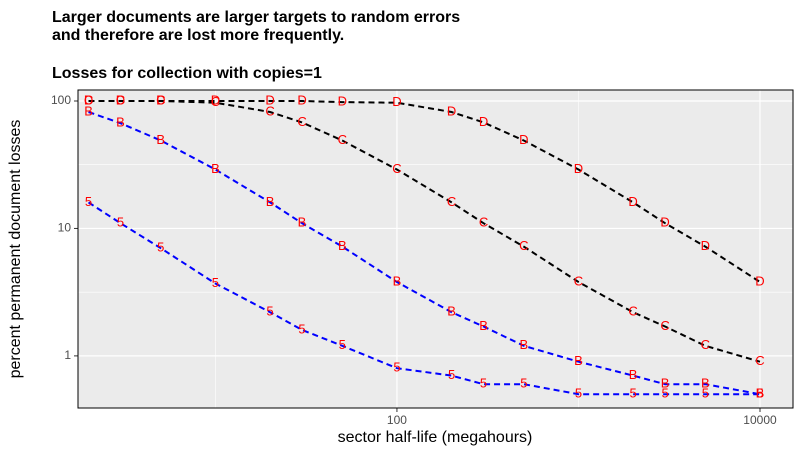 This screenshot has height=450, width=800. Describe the element at coordinates (198, 35) in the screenshot. I see `chart-title-line: and therefore are lost more frequently.` at that location.